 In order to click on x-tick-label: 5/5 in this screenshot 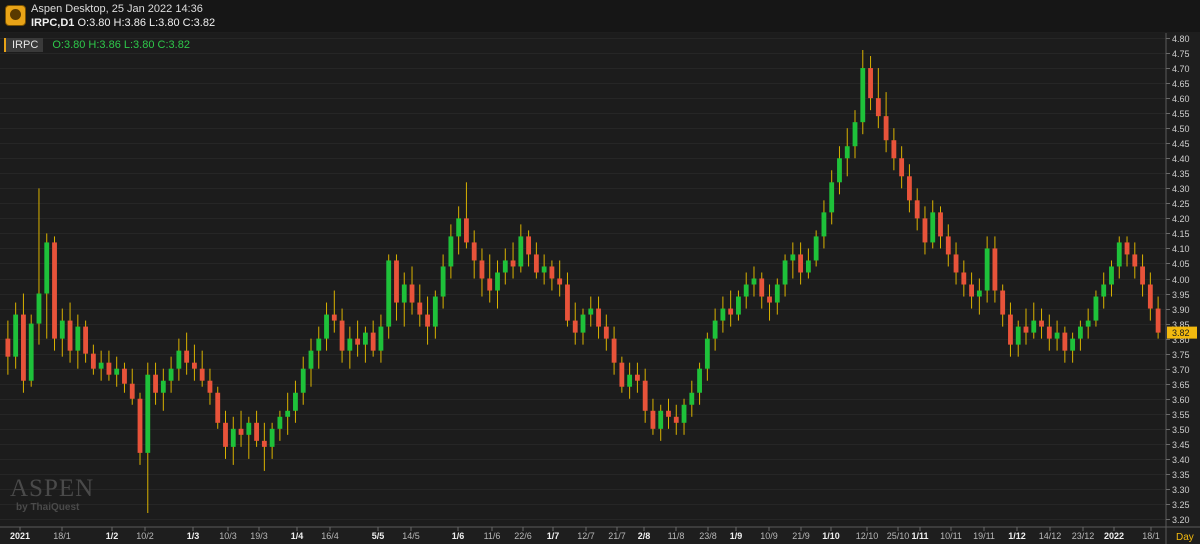, I will do `click(378, 536)`.